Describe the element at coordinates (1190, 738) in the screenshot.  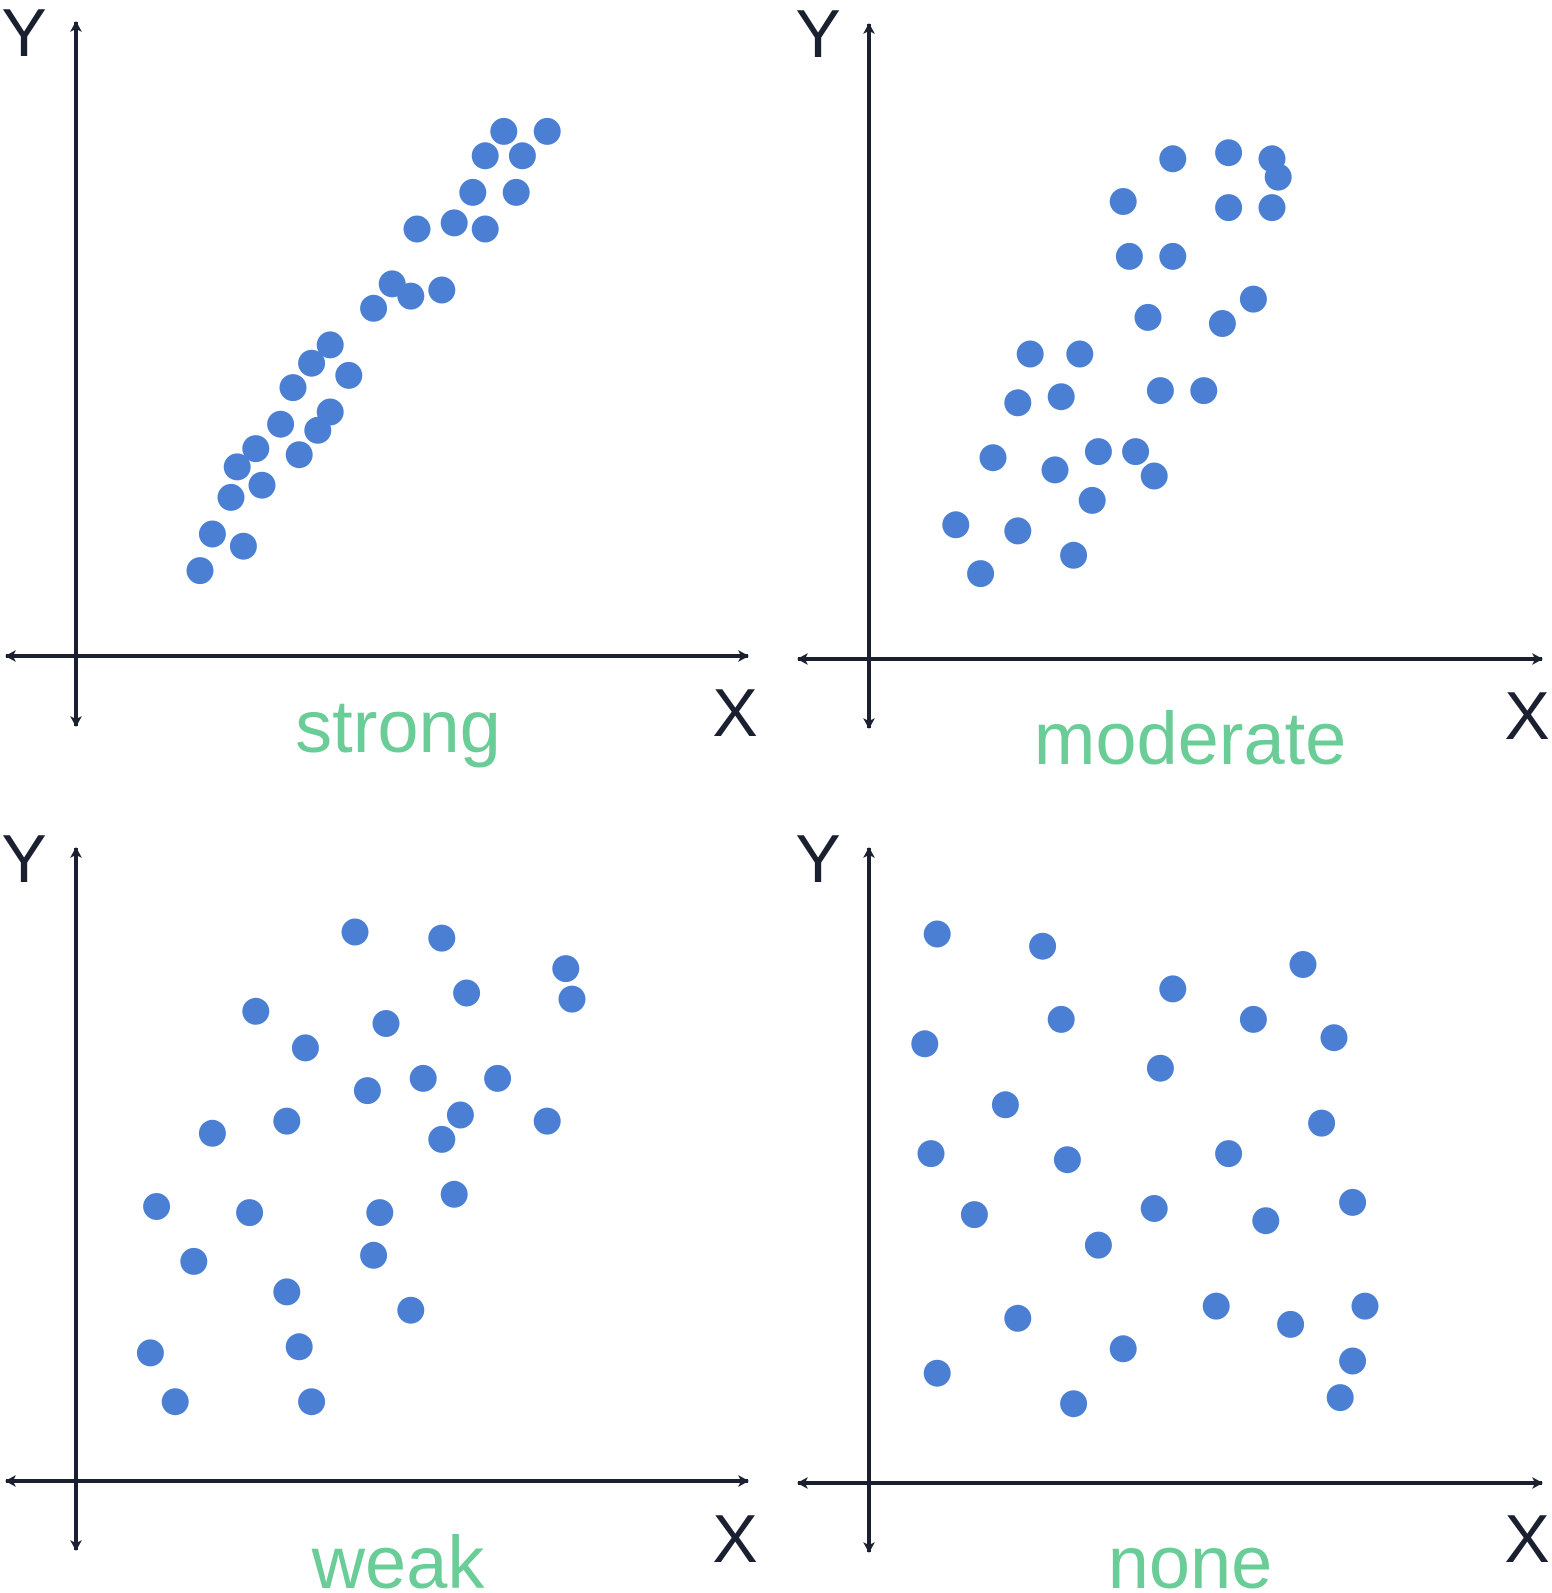
I see `correlation-caption: moderate` at that location.